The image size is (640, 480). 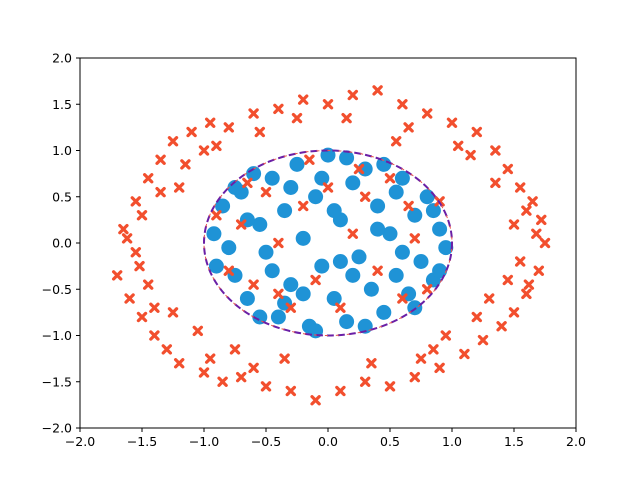 I want to click on x-tick-label: 1.0, so click(x=452, y=441).